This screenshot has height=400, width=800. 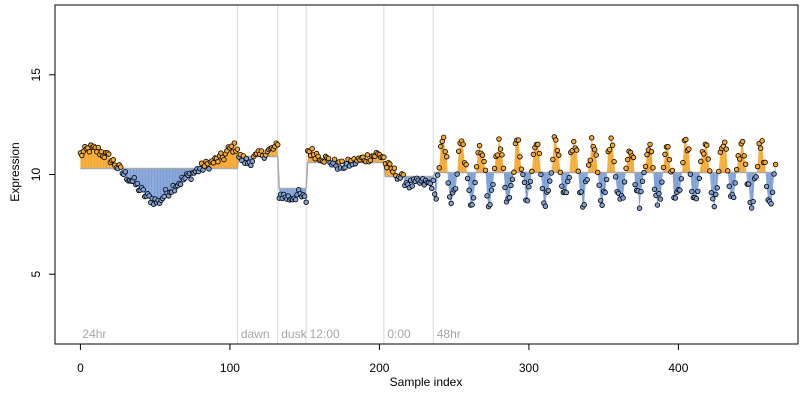 I want to click on fill-5-133a, so click(x=634, y=165).